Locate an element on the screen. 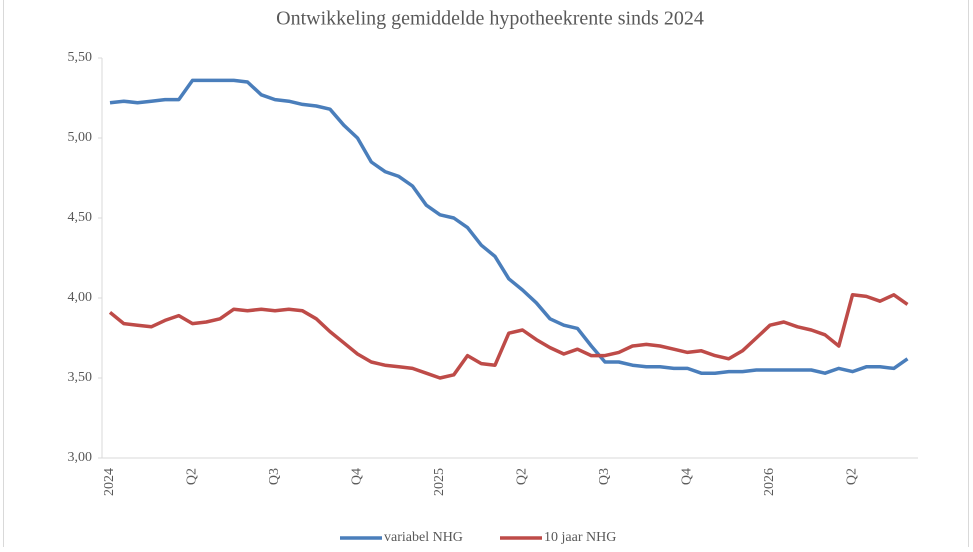  x-tick-label: 2024 is located at coordinates (109, 482).